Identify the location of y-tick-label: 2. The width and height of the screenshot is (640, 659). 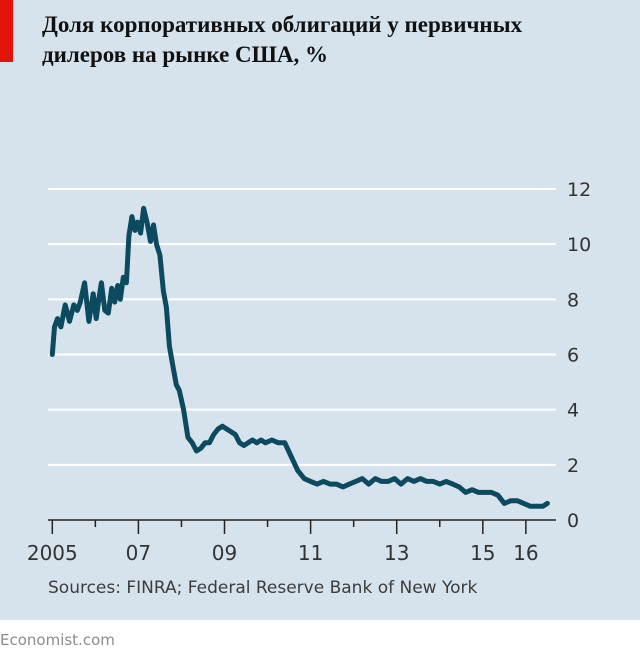
(573, 466).